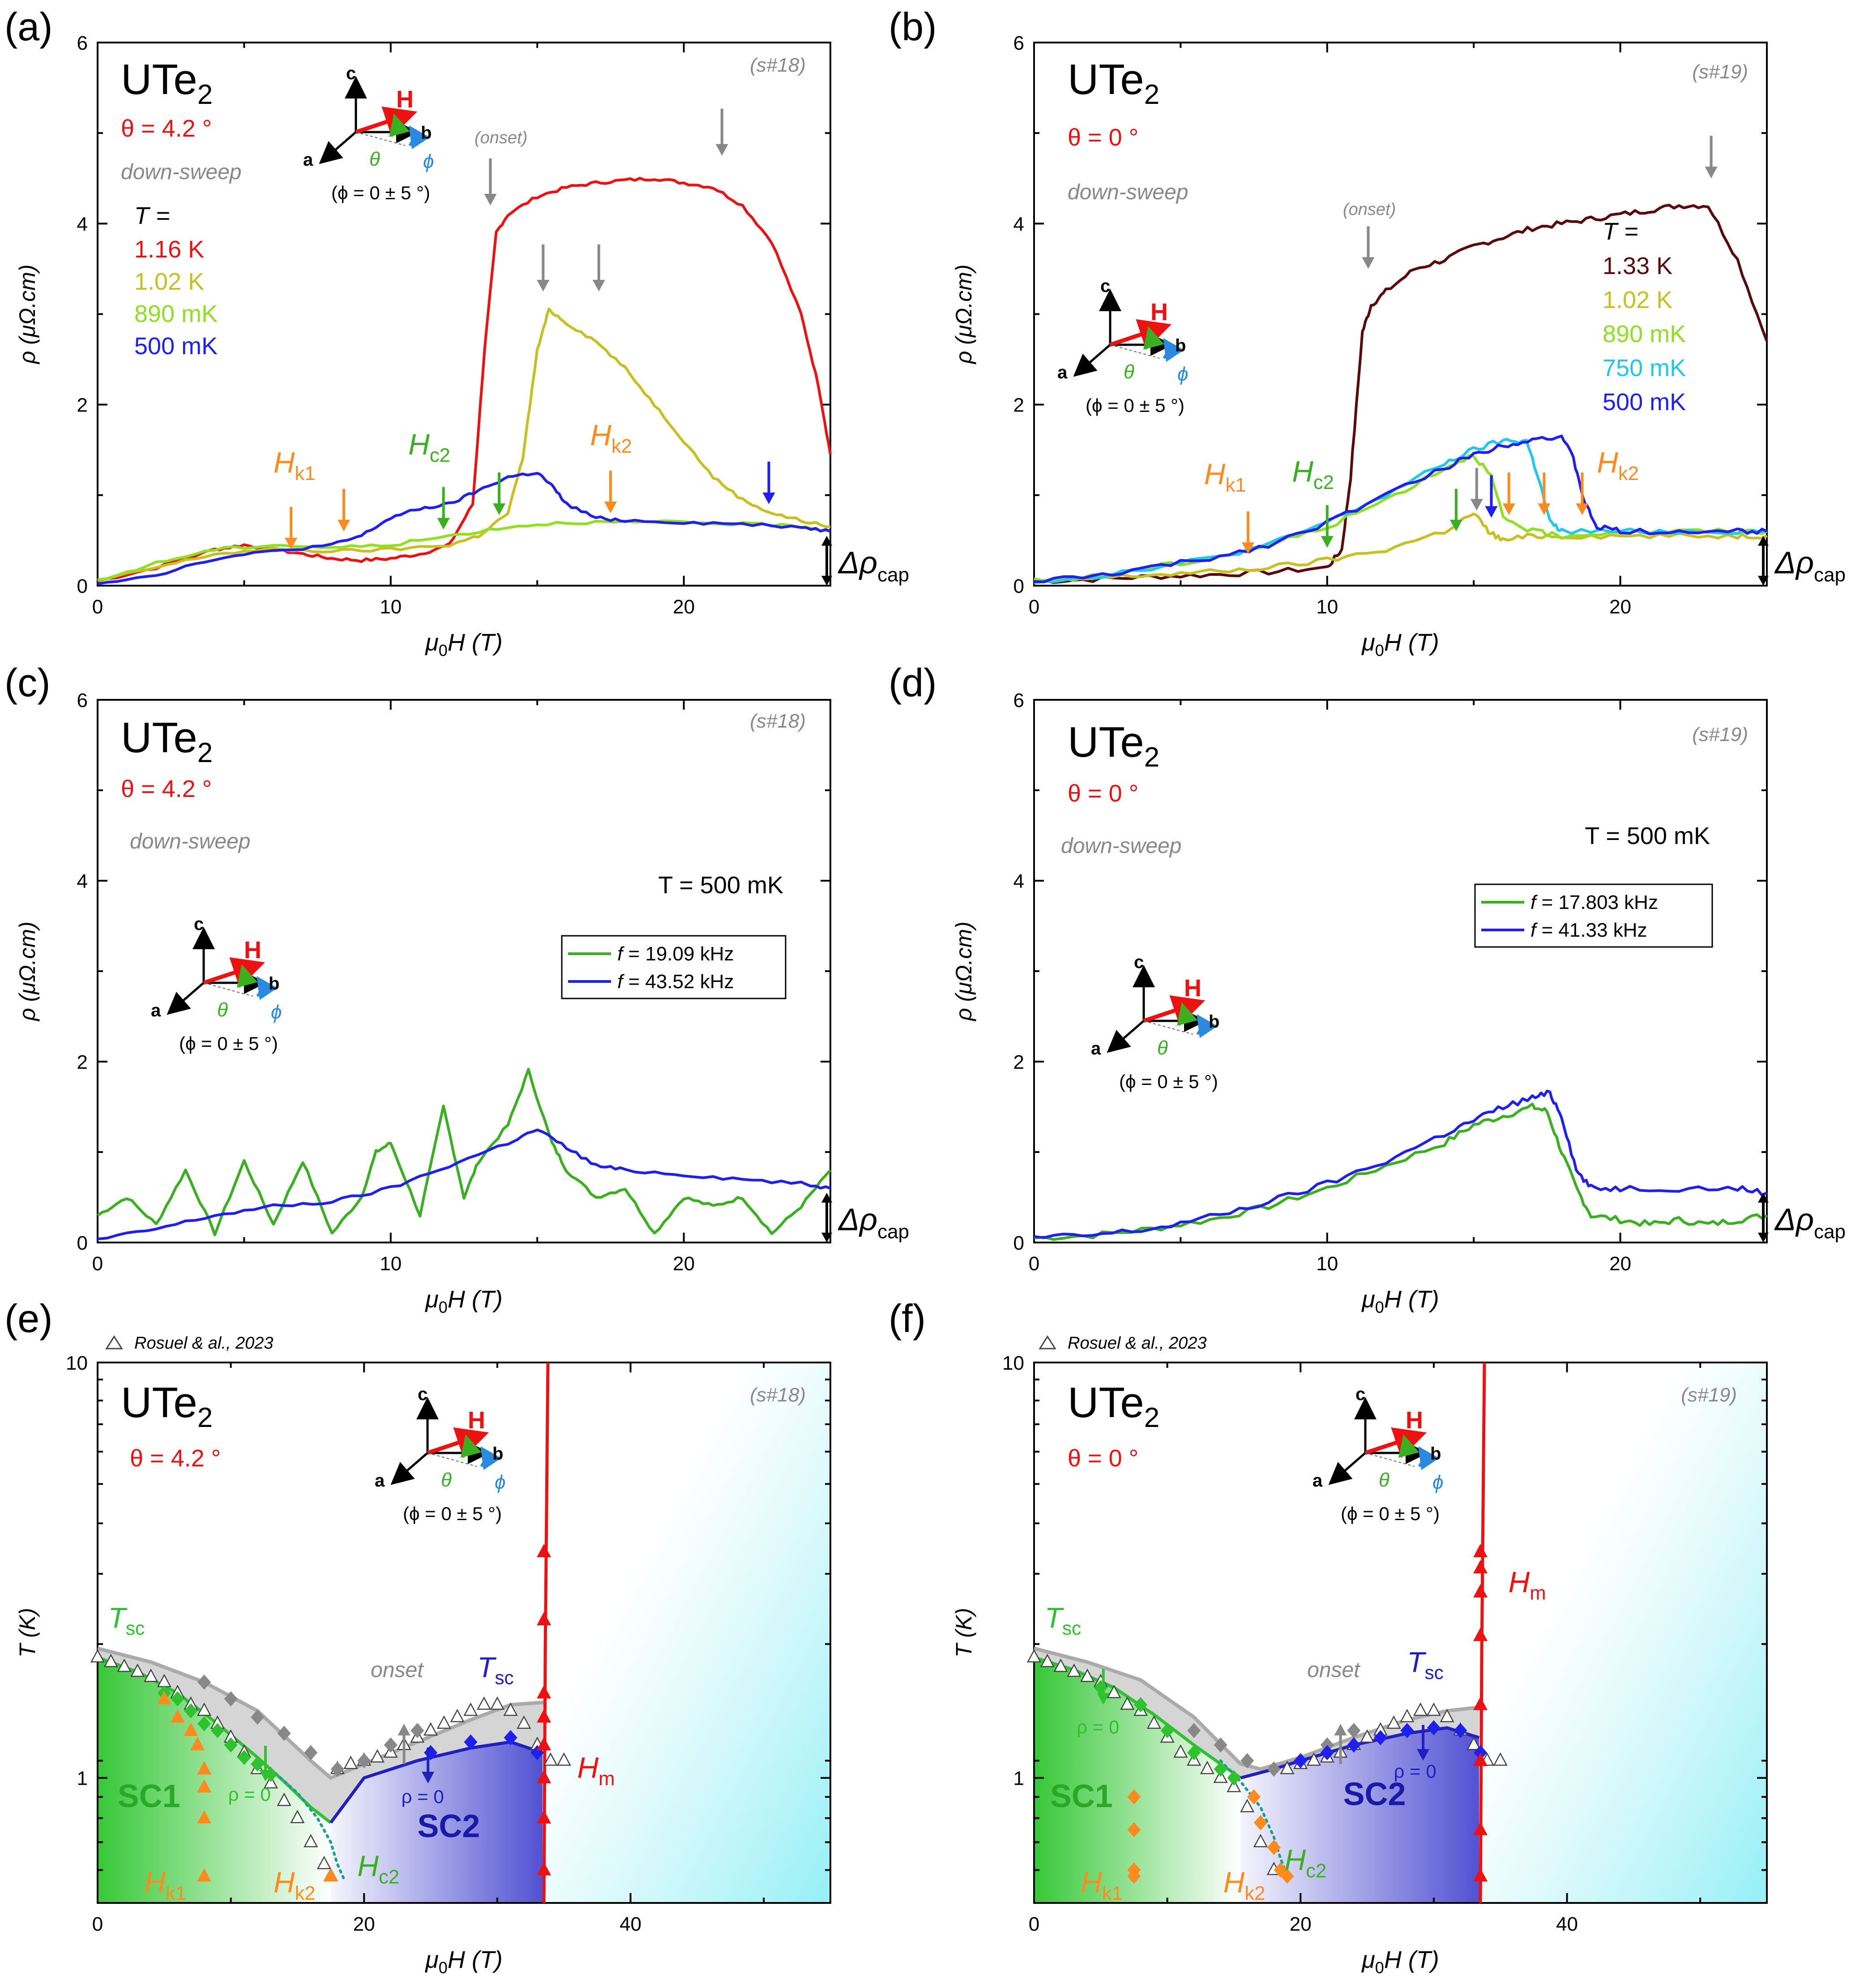 Image resolution: width=1864 pixels, height=1988 pixels. What do you see at coordinates (1019, 586) in the screenshot?
I see `y-tick-label: 0` at bounding box center [1019, 586].